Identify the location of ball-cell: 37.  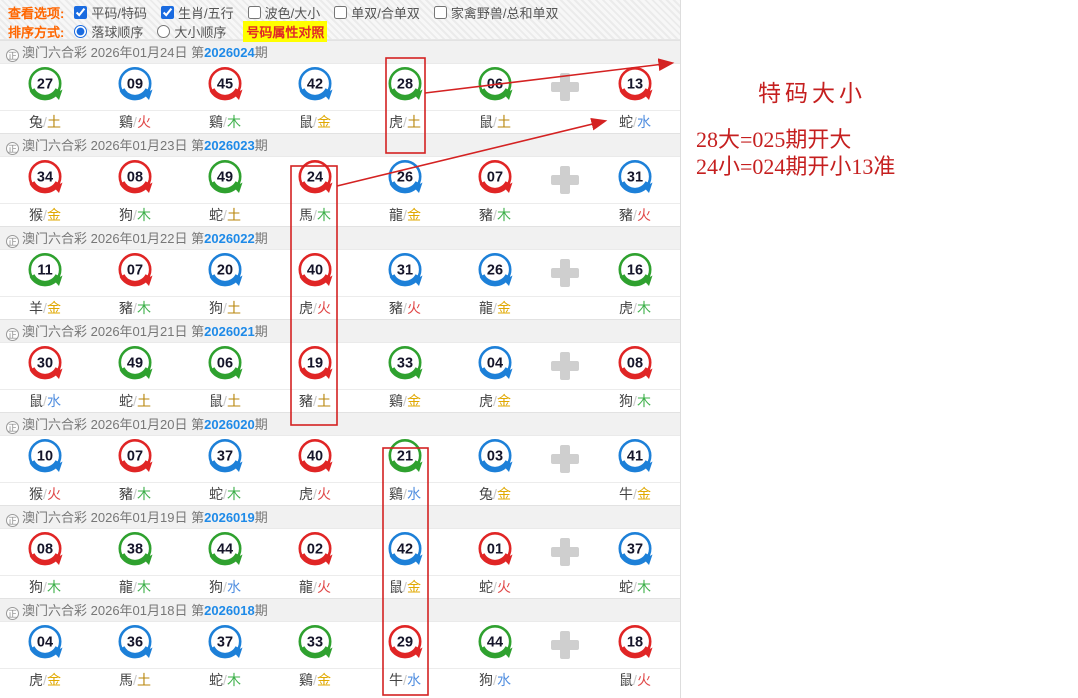
(225, 645).